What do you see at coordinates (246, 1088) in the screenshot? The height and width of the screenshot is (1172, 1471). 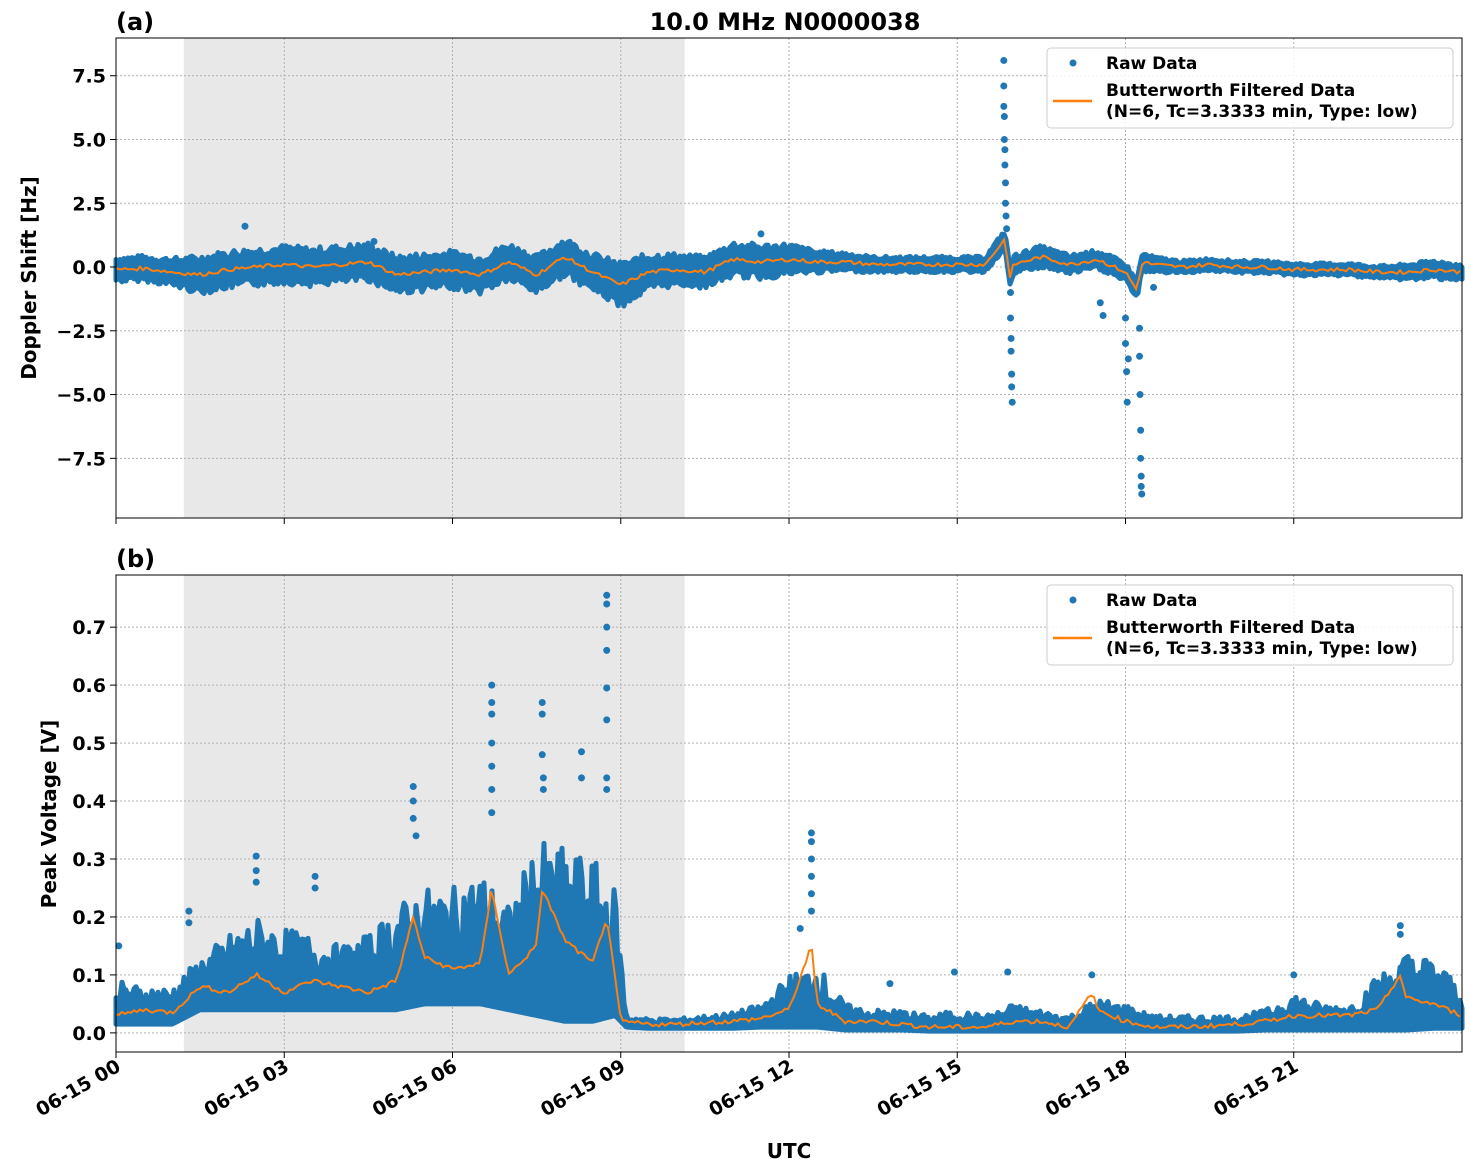 I see `x-tick-label: 06-15 03` at bounding box center [246, 1088].